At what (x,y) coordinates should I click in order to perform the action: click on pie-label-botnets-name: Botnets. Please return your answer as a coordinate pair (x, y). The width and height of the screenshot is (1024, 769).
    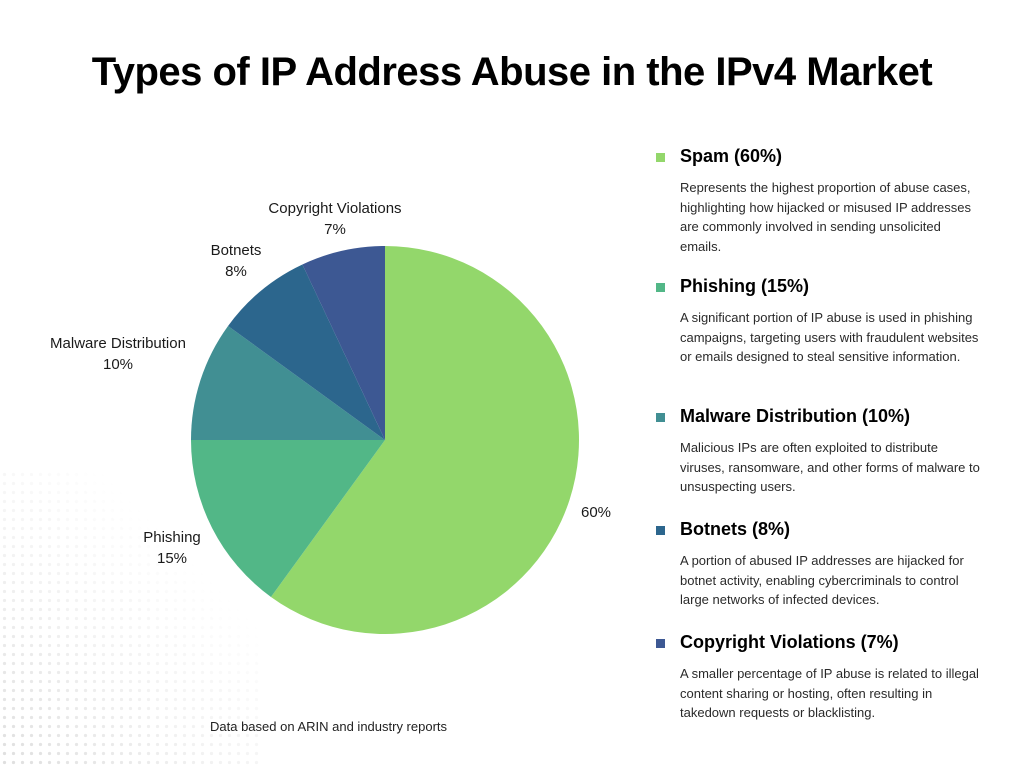
    Looking at the image, I should click on (236, 250).